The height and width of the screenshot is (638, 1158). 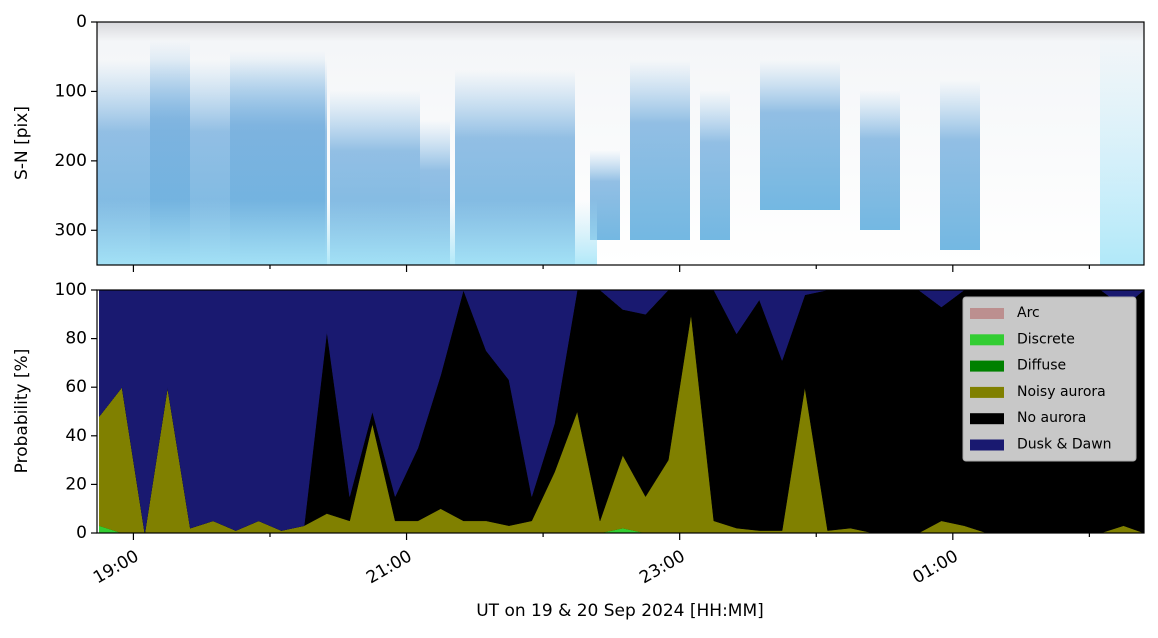 I want to click on legend-label: No aurora, so click(x=1051, y=418).